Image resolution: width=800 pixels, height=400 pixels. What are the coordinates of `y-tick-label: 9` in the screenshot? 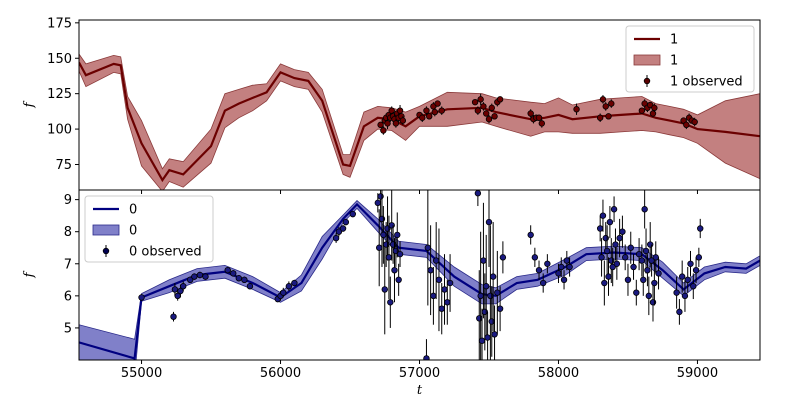 It's located at (68, 200).